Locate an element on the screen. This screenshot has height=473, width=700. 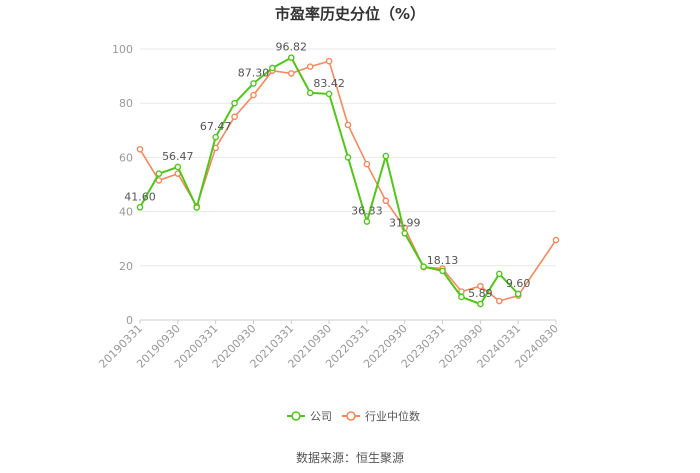
legend: 公司 行业中位数 is located at coordinates (353, 416).